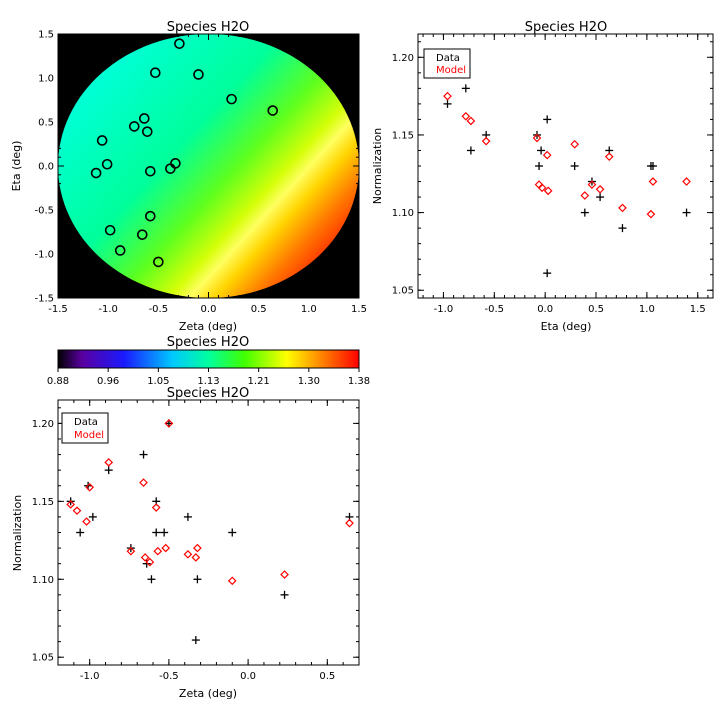 The height and width of the screenshot is (720, 720). I want to click on map-ytick-label: 1.5, so click(46, 35).